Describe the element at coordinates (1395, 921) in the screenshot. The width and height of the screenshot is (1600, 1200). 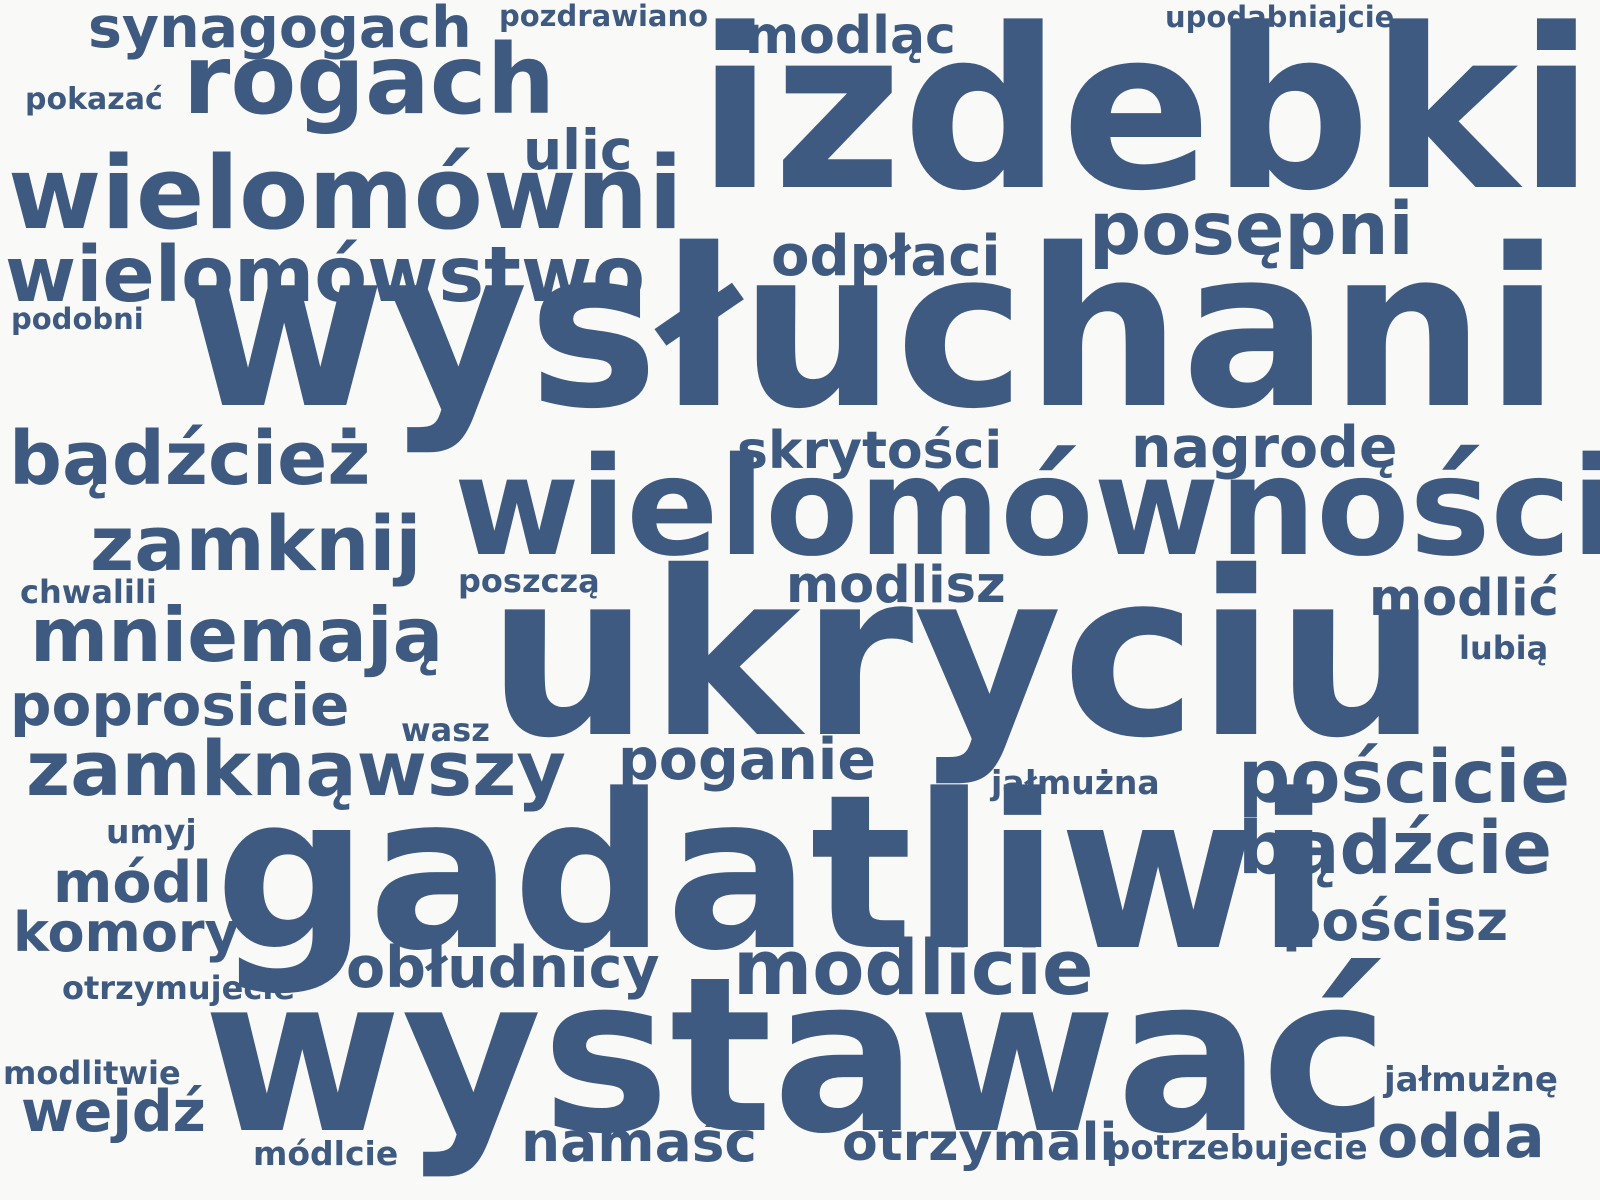
I see `word-poscisz: pościsz` at that location.